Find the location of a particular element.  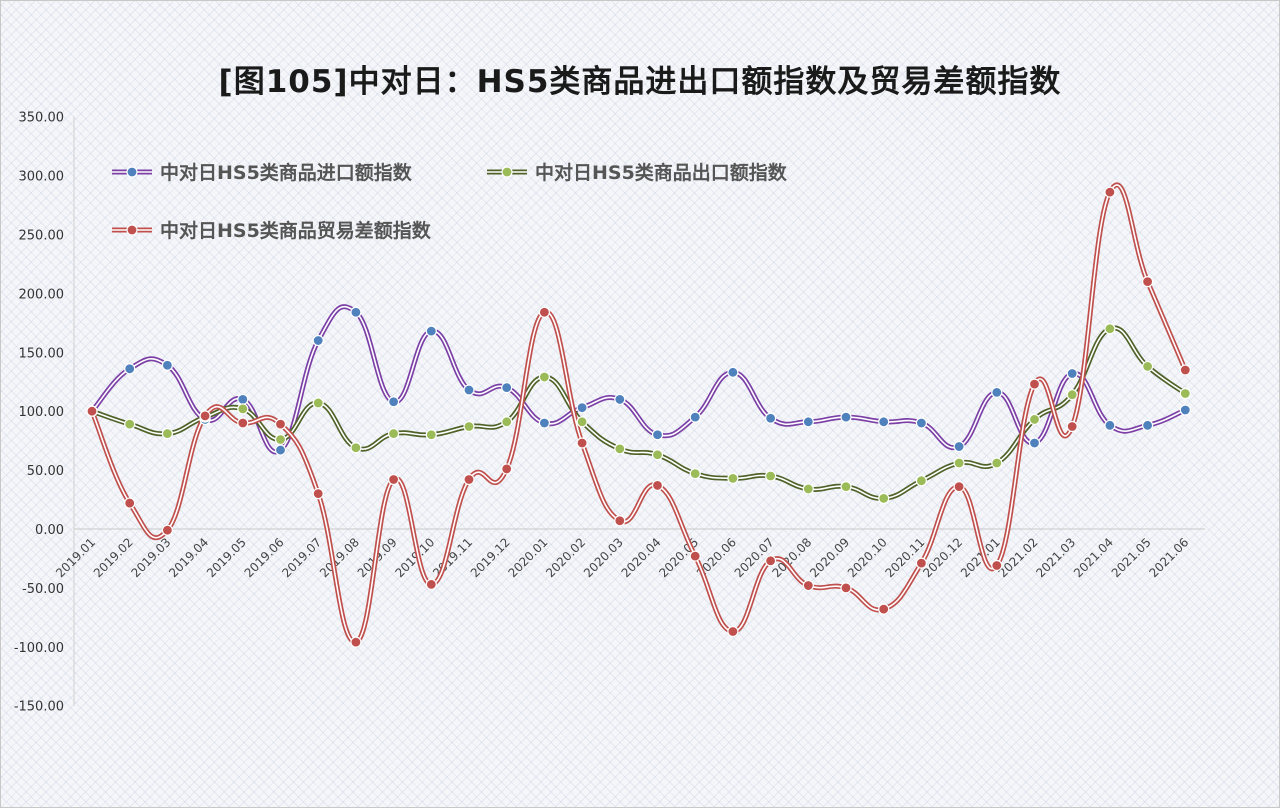

x-tick-label: 2020.10 is located at coordinates (867, 557).